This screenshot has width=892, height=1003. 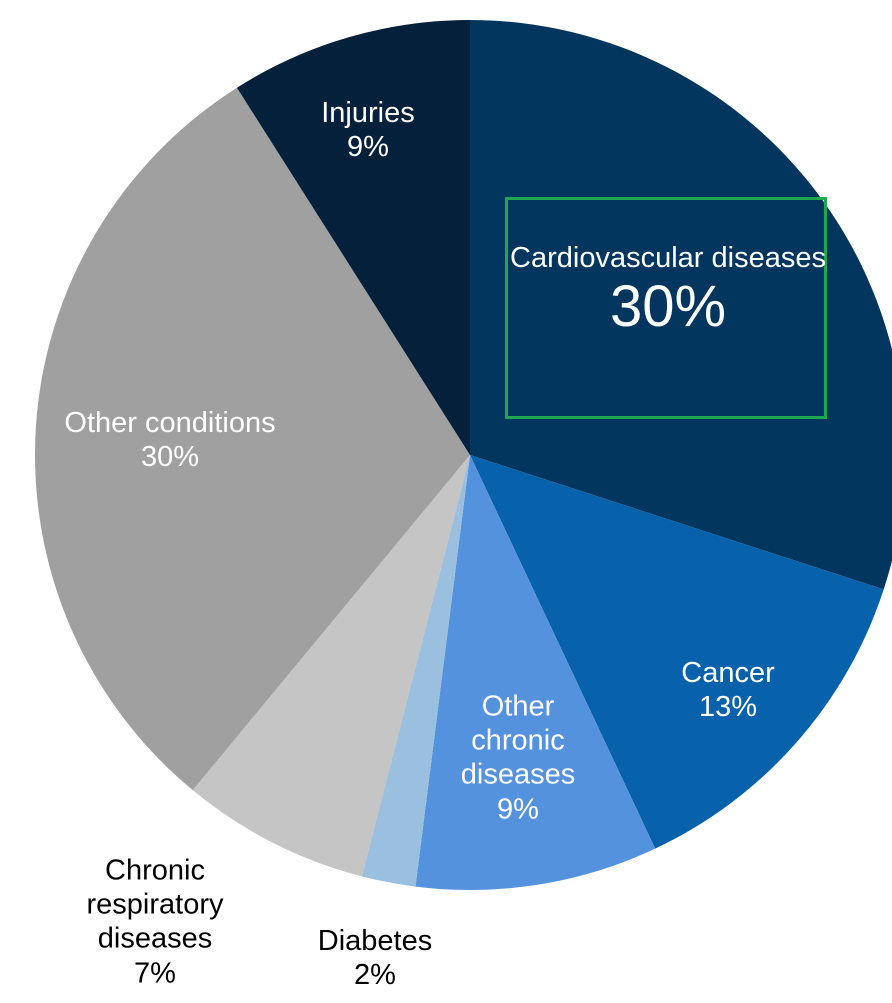 What do you see at coordinates (375, 958) in the screenshot?
I see `slice-label: Diabetes 2%` at bounding box center [375, 958].